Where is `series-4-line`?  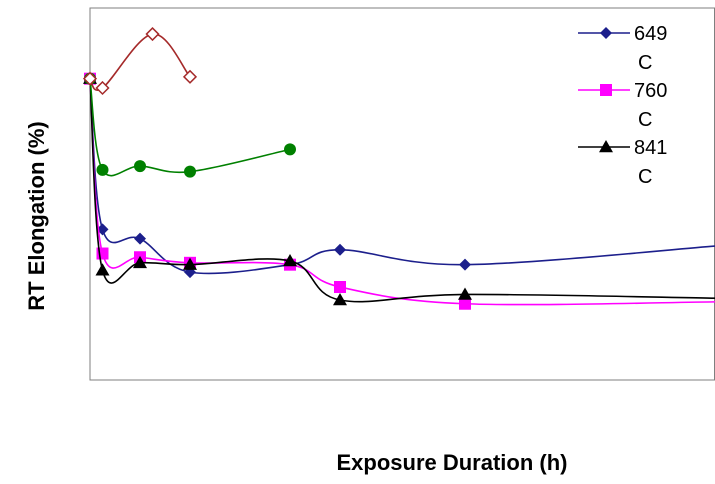
series-4-line is located at coordinates (140, 62).